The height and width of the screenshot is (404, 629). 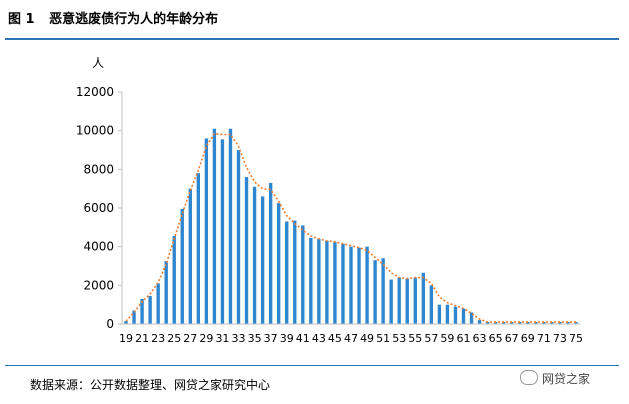 What do you see at coordinates (367, 338) in the screenshot?
I see `x-tick-label-49: 49` at bounding box center [367, 338].